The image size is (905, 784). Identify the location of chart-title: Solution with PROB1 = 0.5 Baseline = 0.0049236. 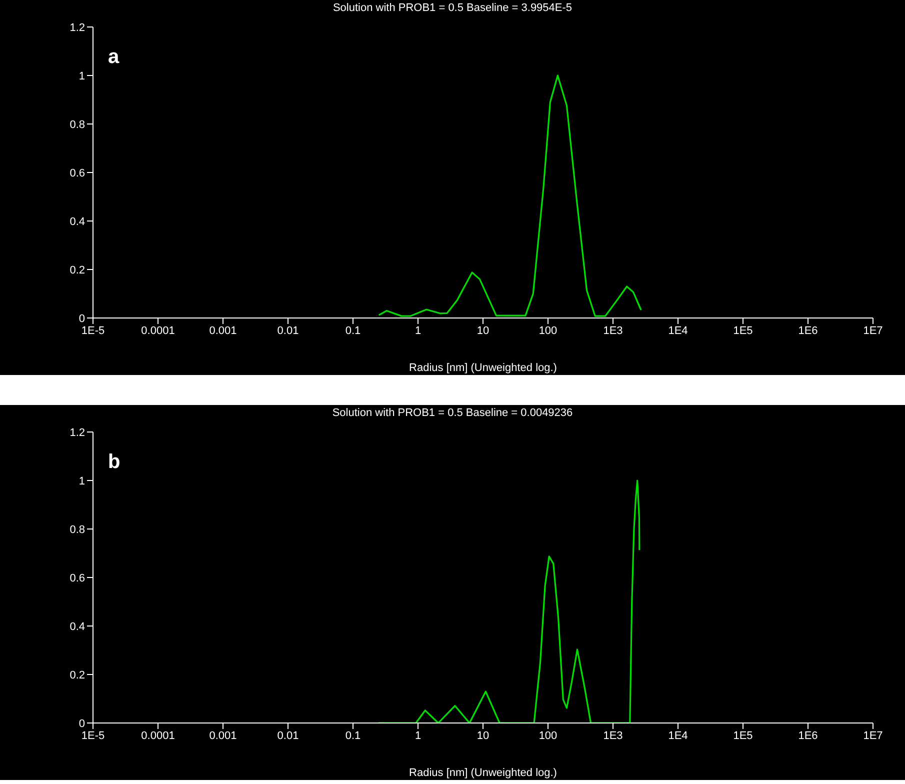
(452, 413).